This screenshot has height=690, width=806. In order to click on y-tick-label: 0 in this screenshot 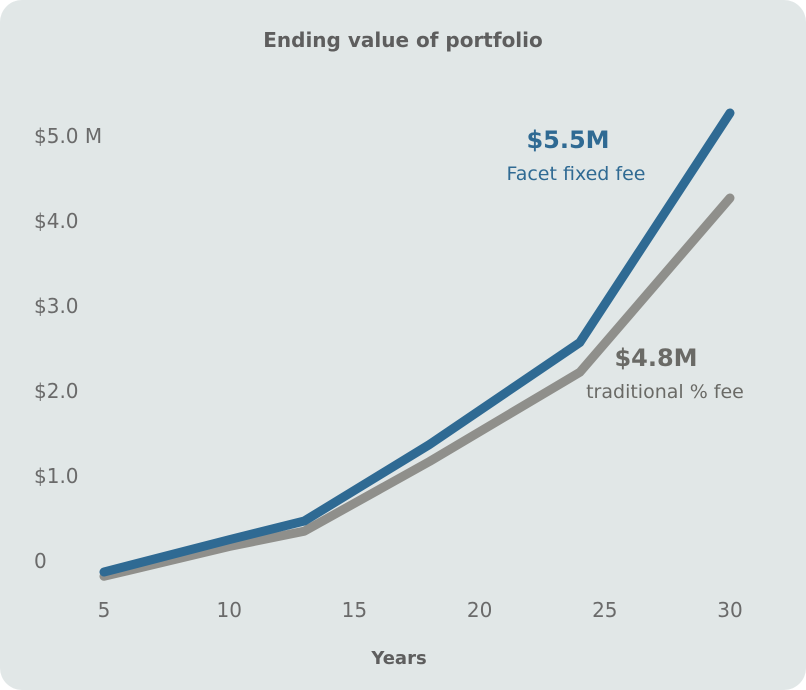, I will do `click(40, 561)`.